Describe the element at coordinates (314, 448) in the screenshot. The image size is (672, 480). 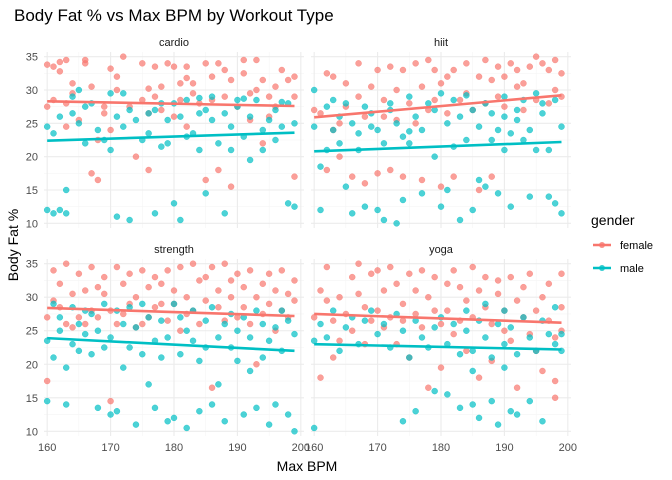
I see `x-tick-label: 160` at that location.